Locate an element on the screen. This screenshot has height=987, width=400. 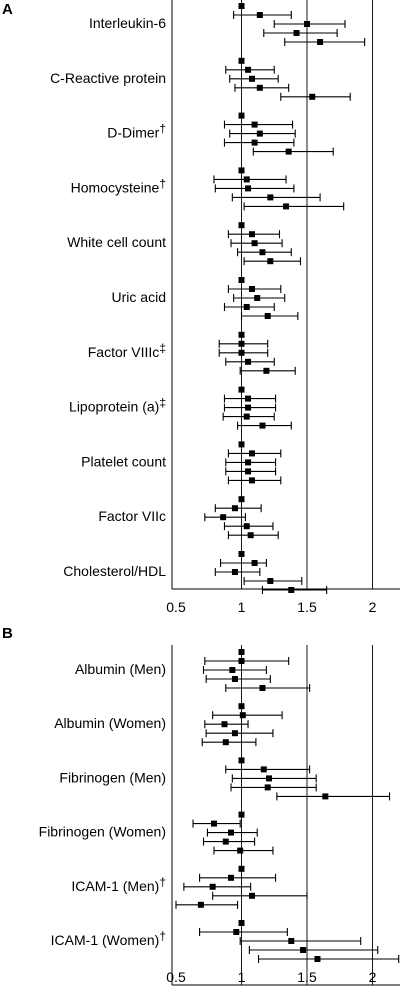
row-label-text: Homocysteine is located at coordinates (115, 187).